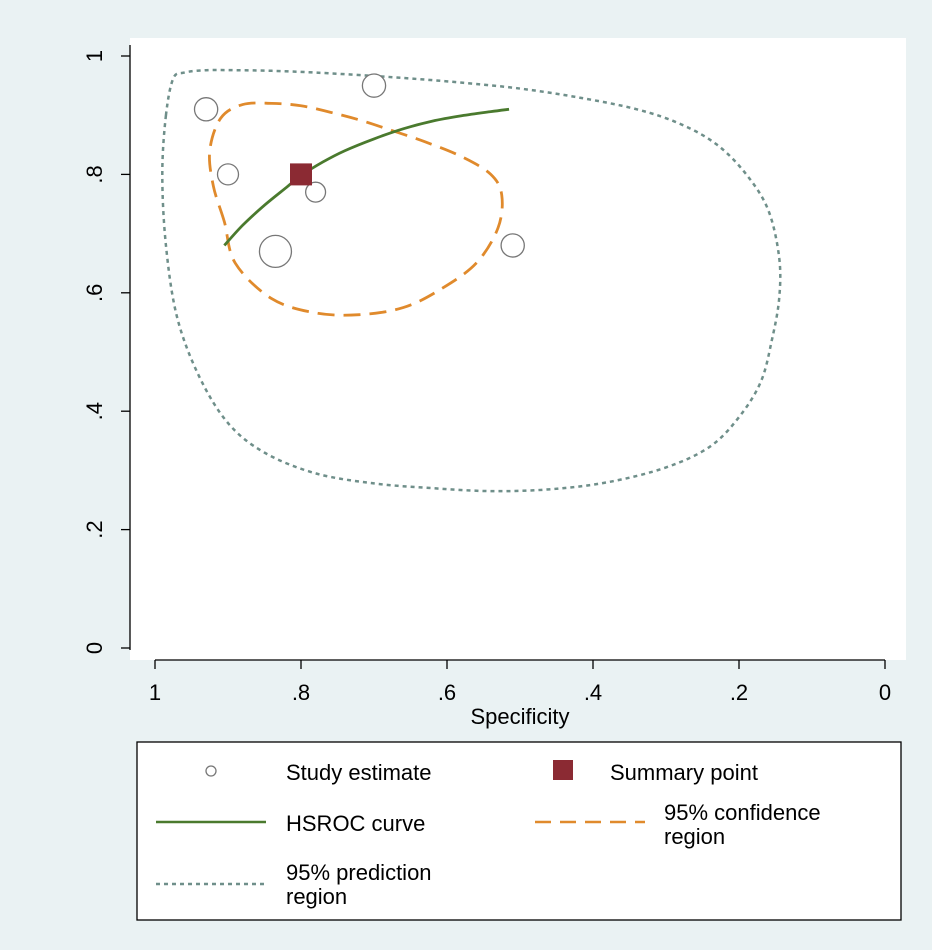  Describe the element at coordinates (355, 823) in the screenshot. I see `legend-hsroc-label: HSROC curve` at that location.